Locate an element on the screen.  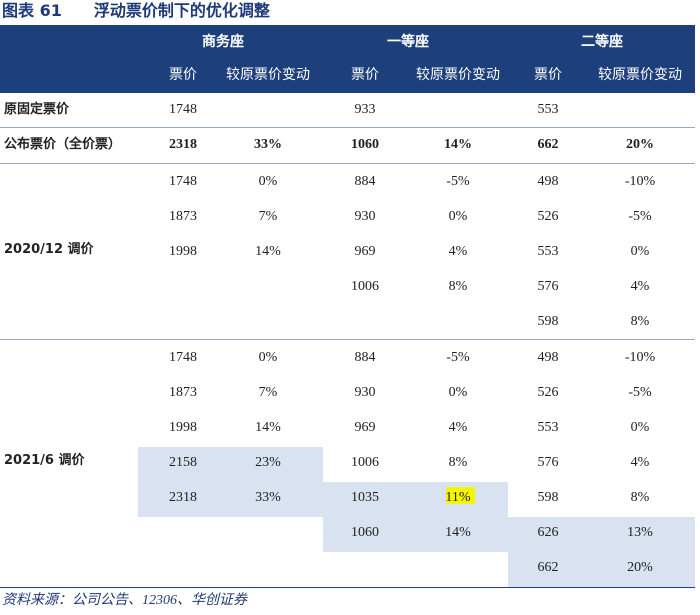
row-label: 原固定票价 is located at coordinates (37, 109).